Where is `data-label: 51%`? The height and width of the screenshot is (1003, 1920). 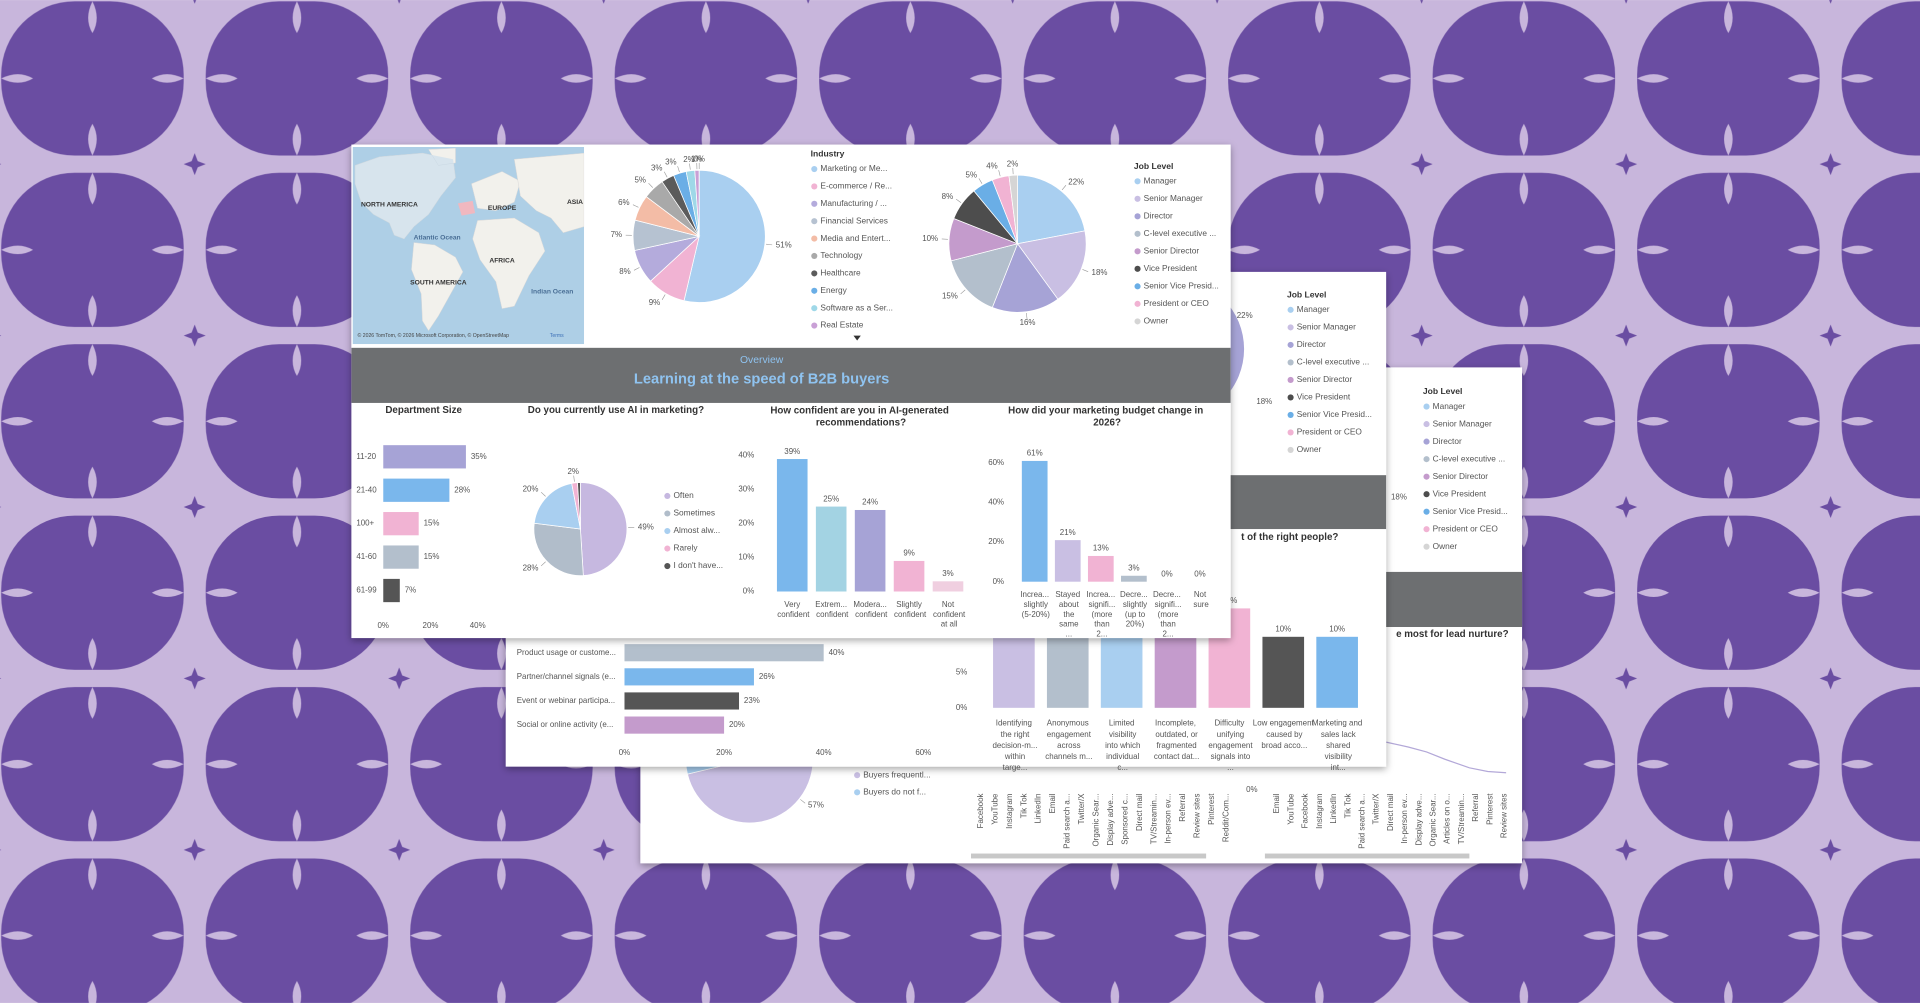 data-label: 51% is located at coordinates (784, 244).